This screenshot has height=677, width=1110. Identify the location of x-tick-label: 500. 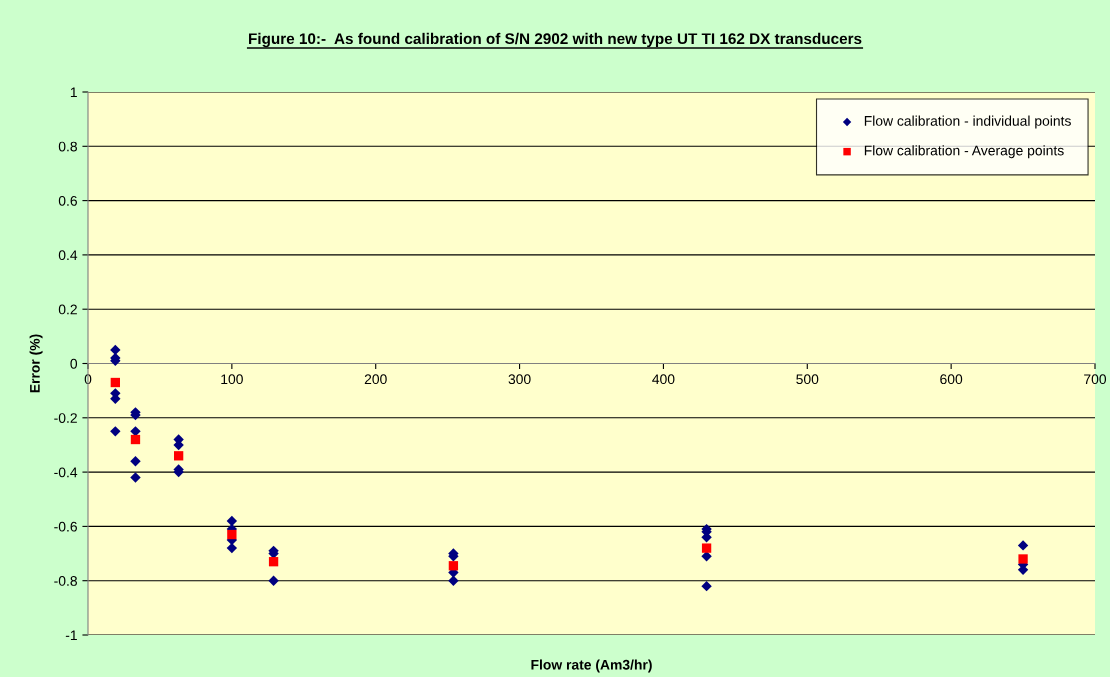
(807, 379).